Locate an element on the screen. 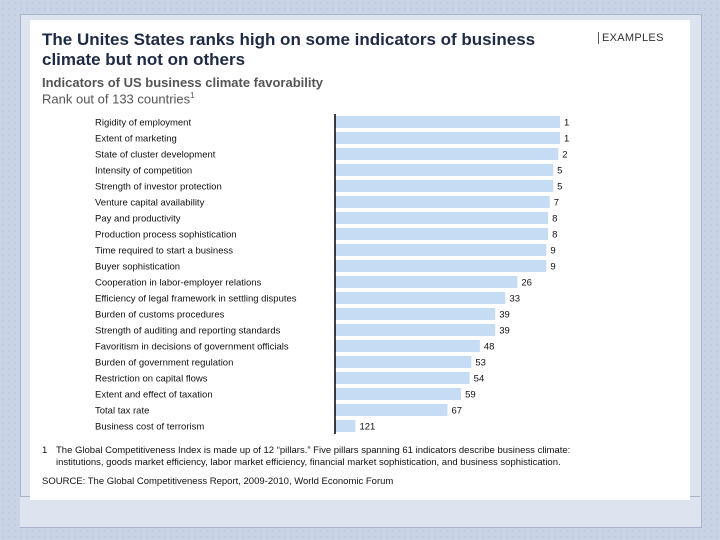 This screenshot has height=540, width=720. category-label: Restriction on capital flows is located at coordinates (151, 379).